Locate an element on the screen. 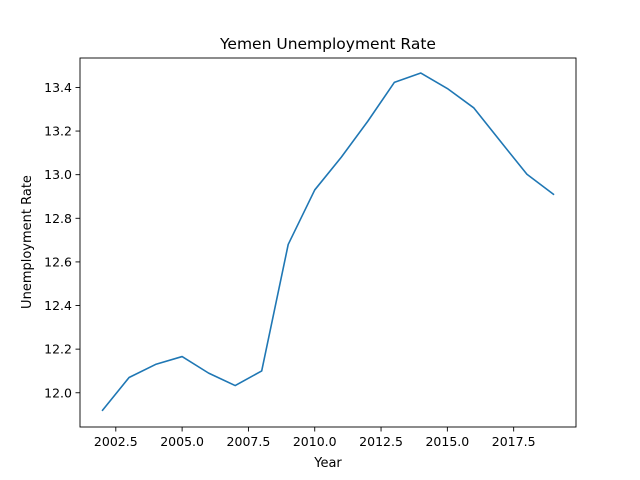  y-axis-label: Unemployment Rate is located at coordinates (27, 242).